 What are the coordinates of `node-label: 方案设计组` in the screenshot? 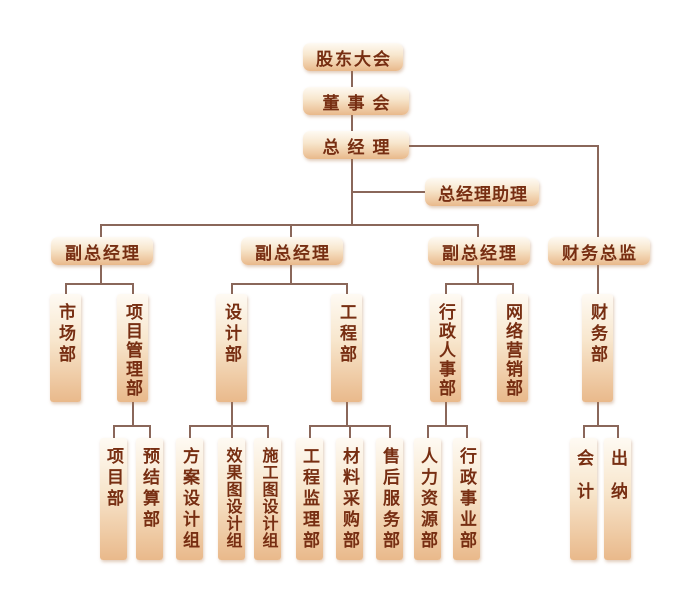 It's located at (189, 499).